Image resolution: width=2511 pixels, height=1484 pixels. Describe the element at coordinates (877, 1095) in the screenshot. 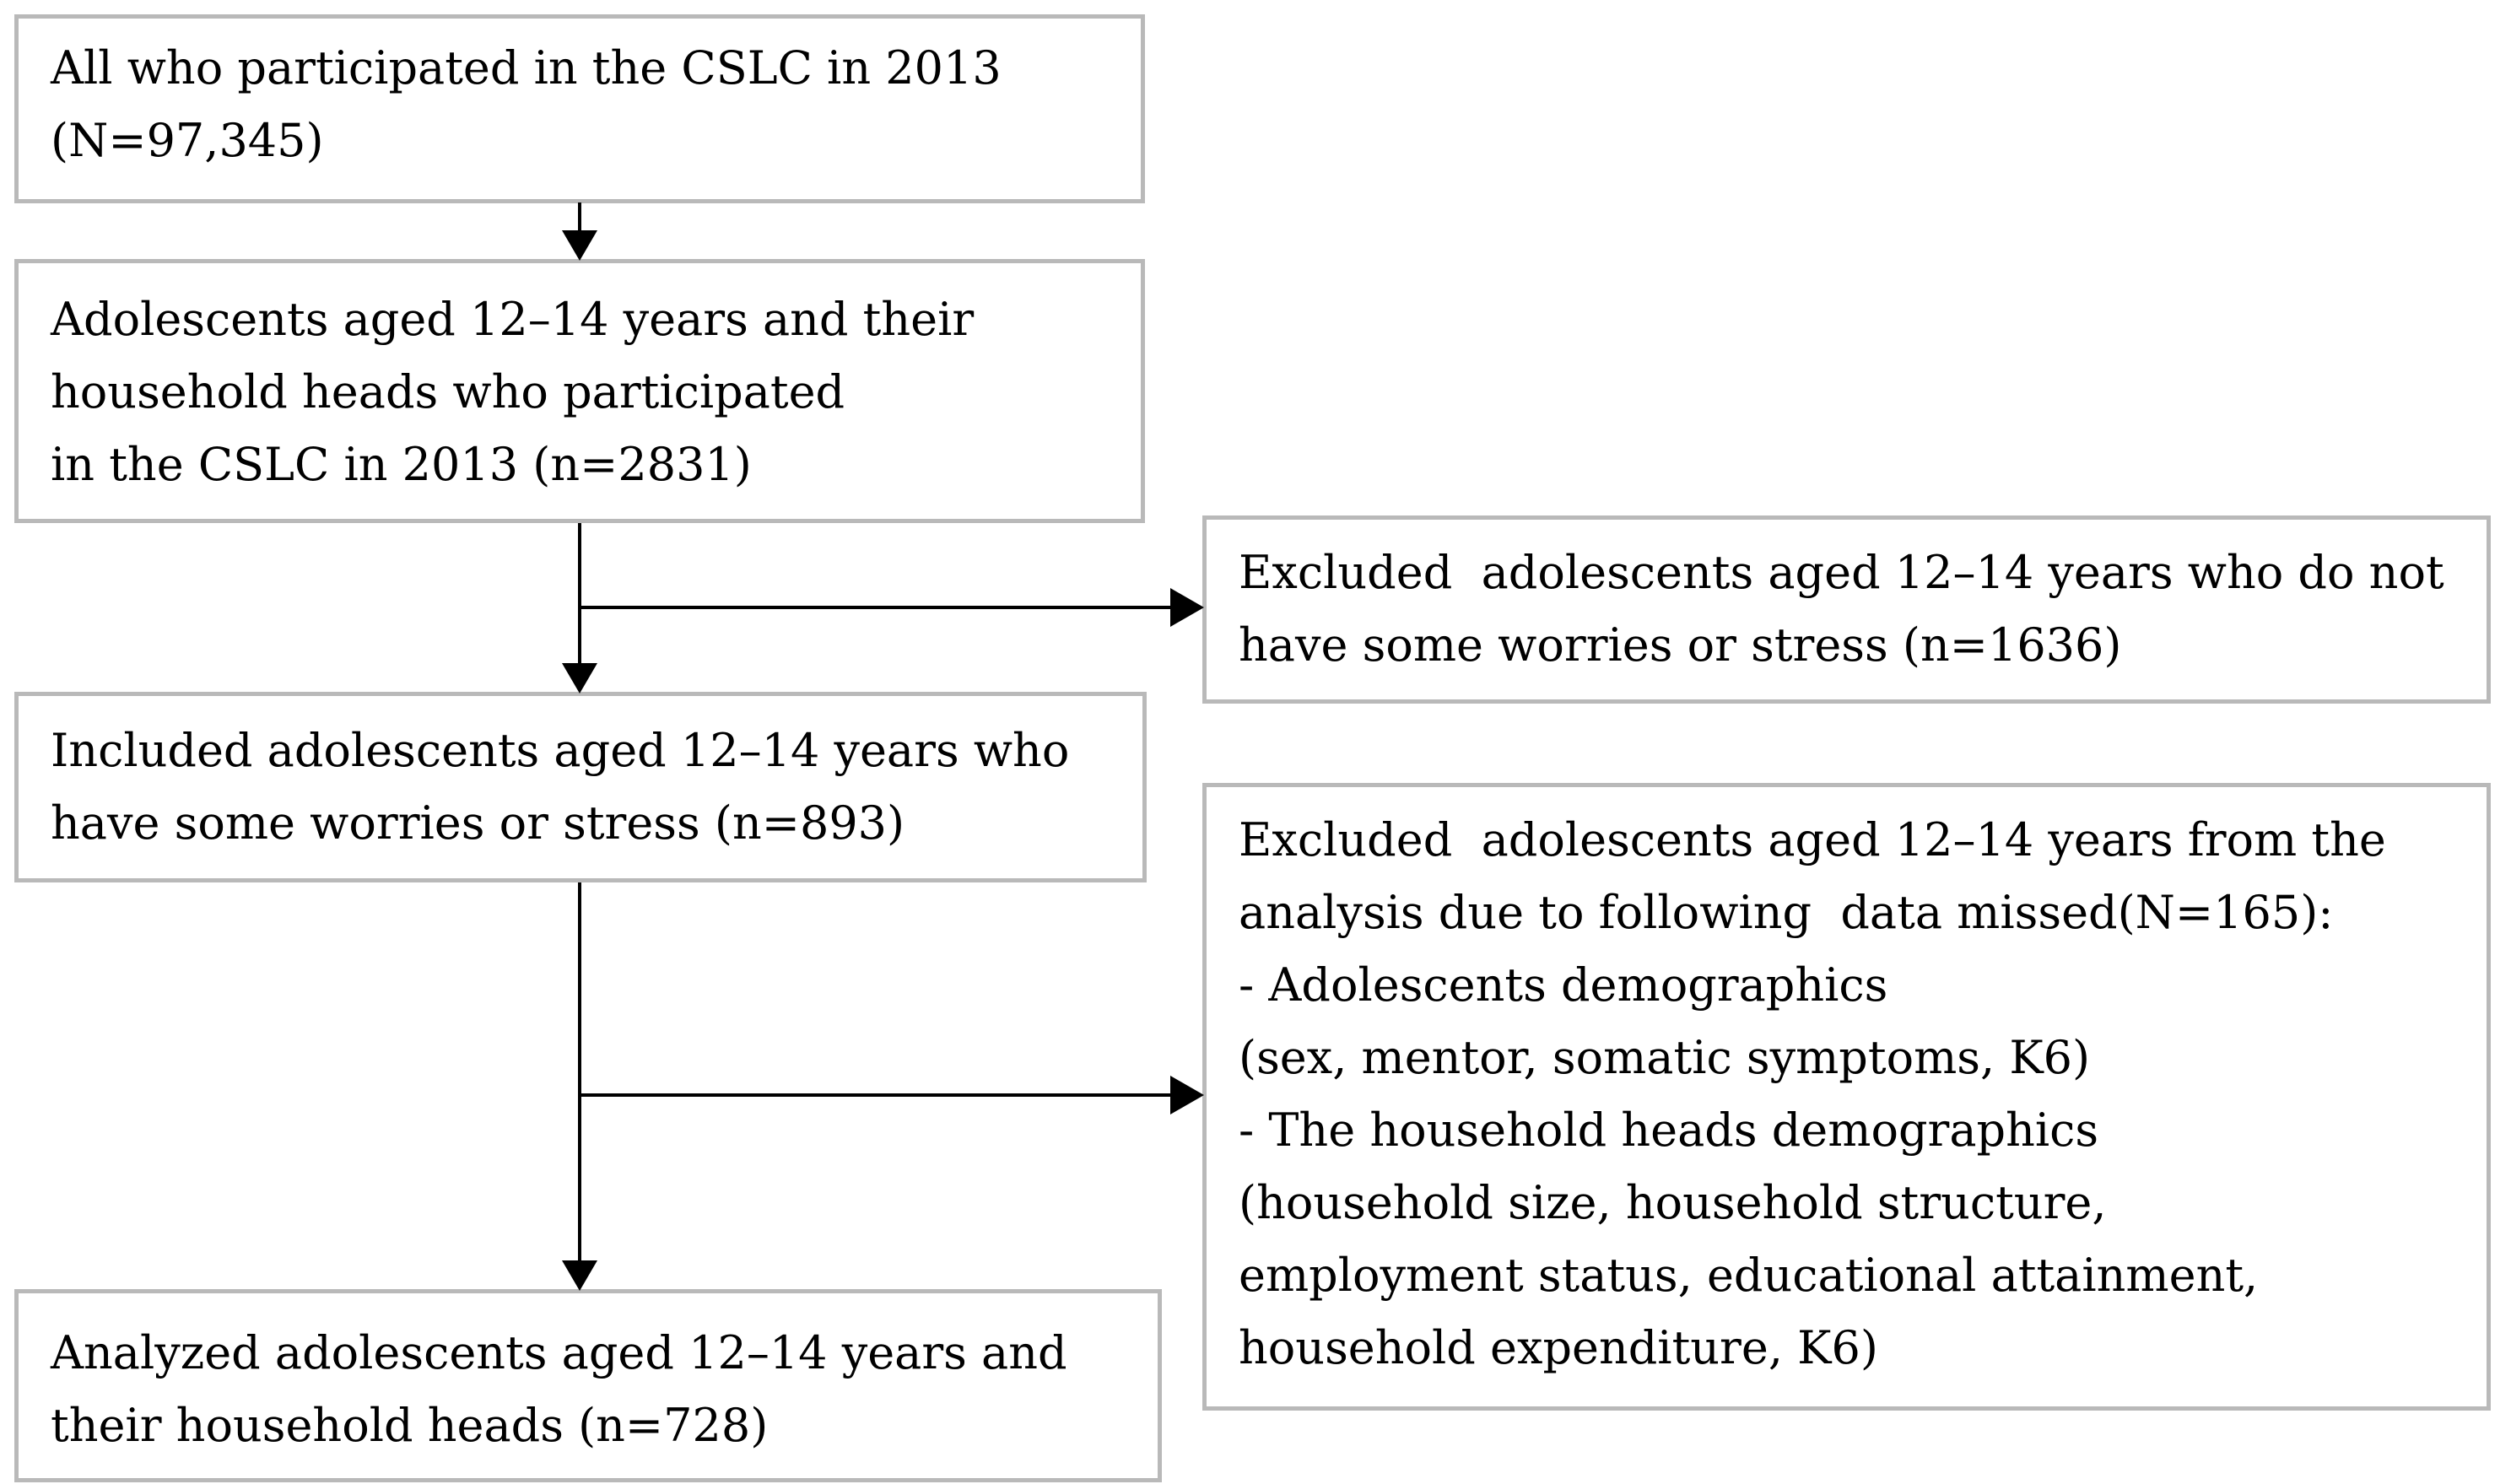

I see `connector-line-branch-to-excluded-missing-data` at that location.